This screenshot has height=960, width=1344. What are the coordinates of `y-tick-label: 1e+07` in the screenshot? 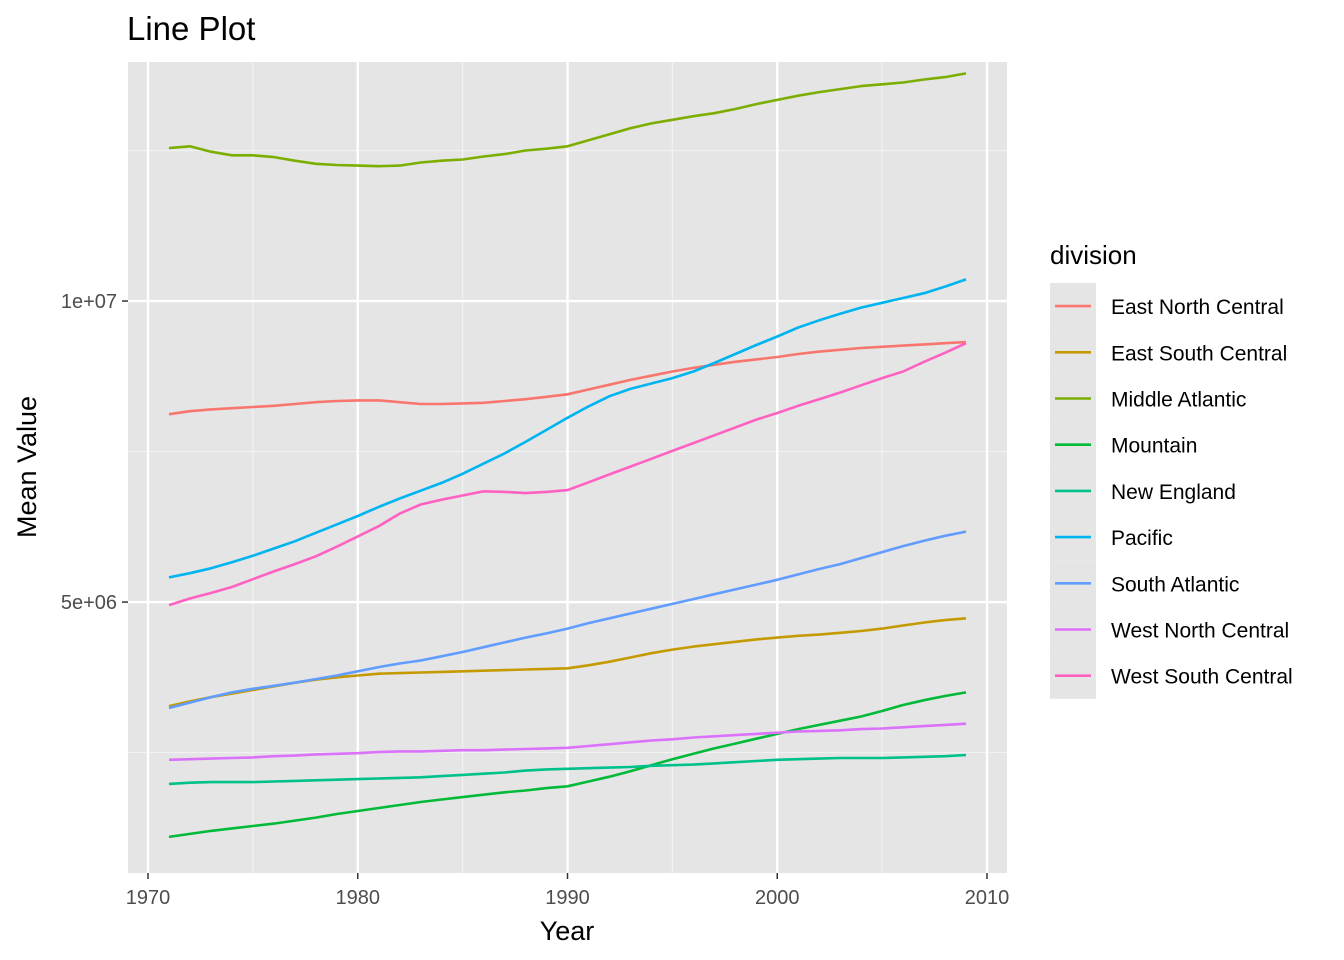 It's located at (89, 302).